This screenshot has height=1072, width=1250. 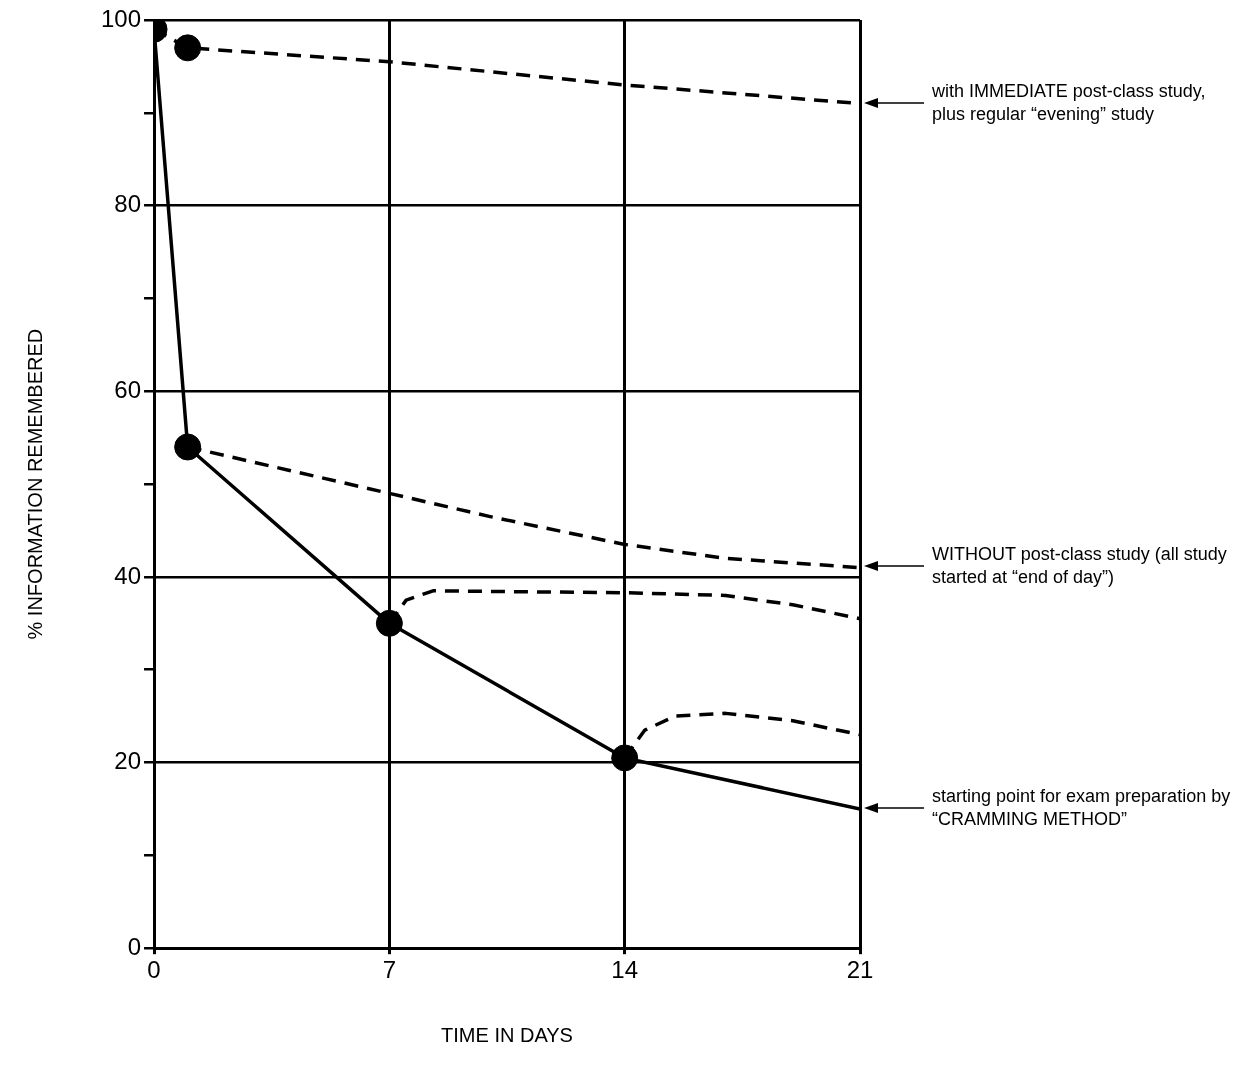 I want to click on point, so click(x=188, y=48).